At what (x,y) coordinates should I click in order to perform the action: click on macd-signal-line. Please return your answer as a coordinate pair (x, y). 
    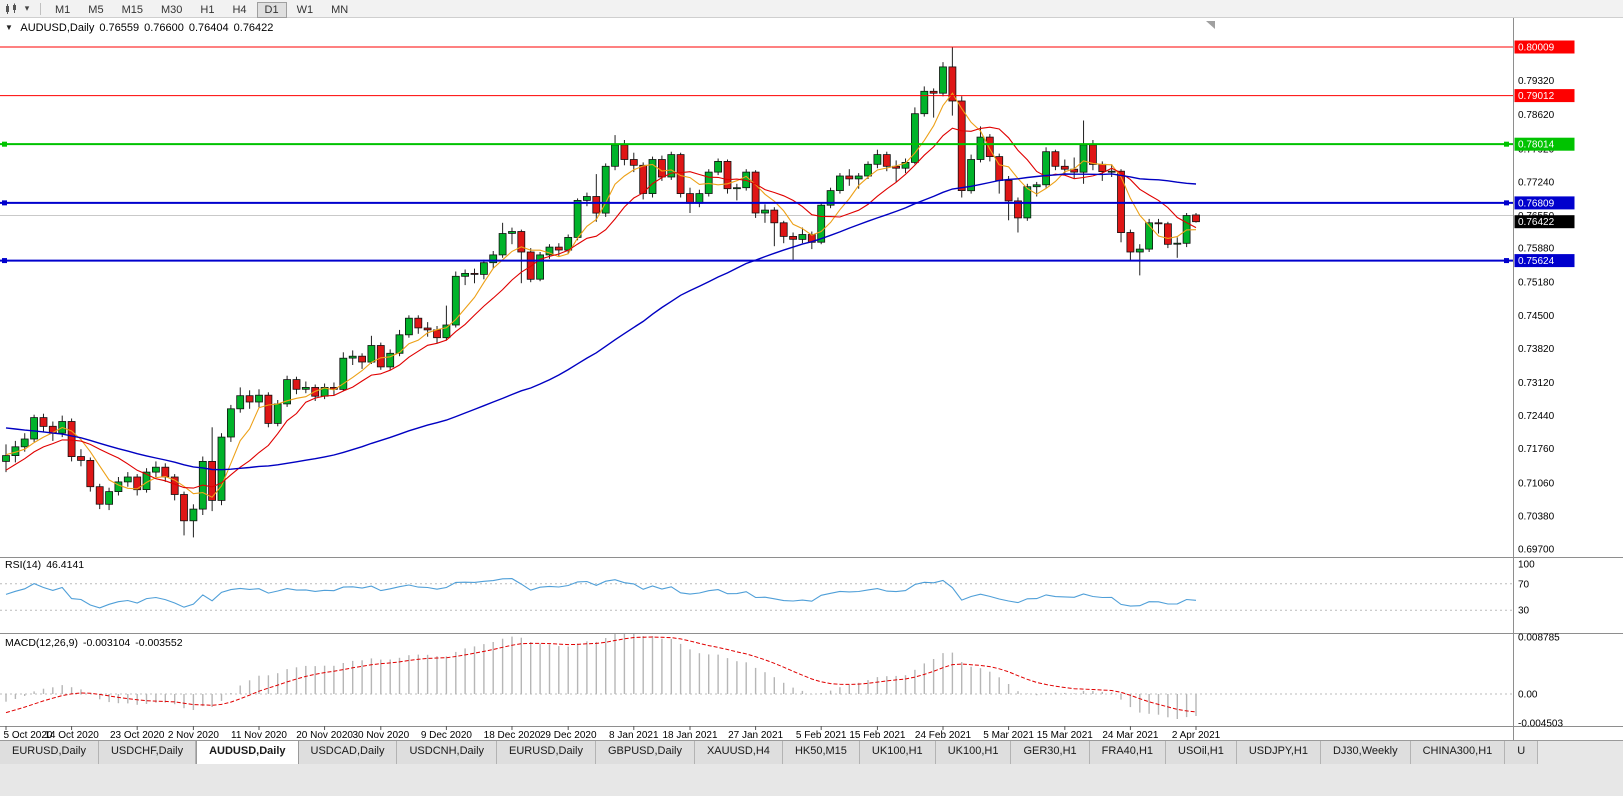
    Looking at the image, I should click on (601, 675).